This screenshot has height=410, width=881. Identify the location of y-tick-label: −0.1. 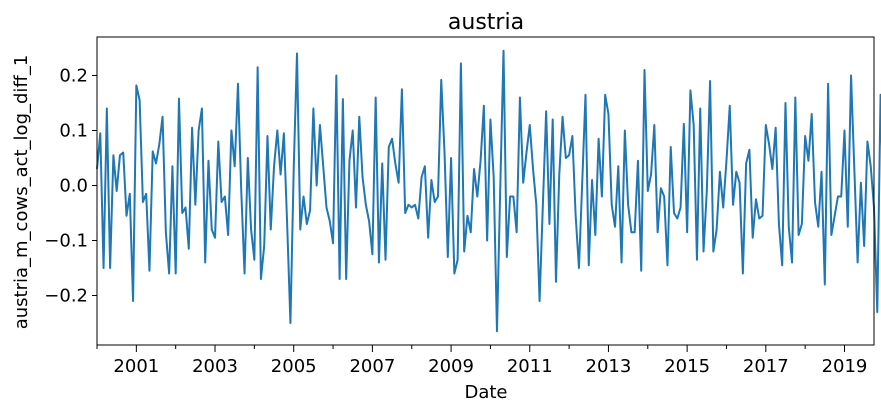
(66, 241).